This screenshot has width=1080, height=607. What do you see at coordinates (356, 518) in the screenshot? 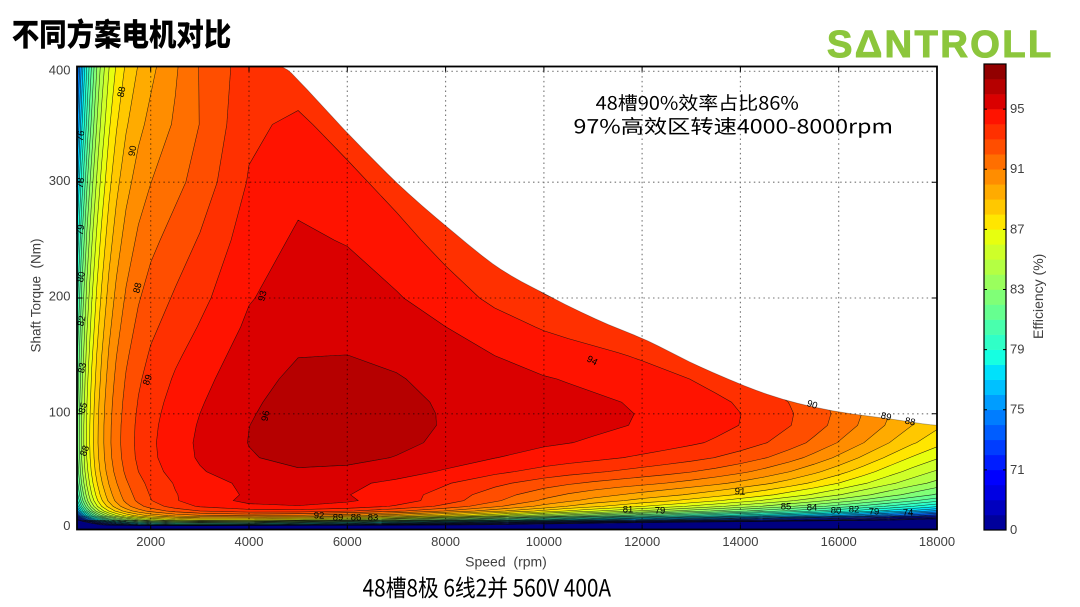
I see `svg-text: 86` at bounding box center [356, 518].